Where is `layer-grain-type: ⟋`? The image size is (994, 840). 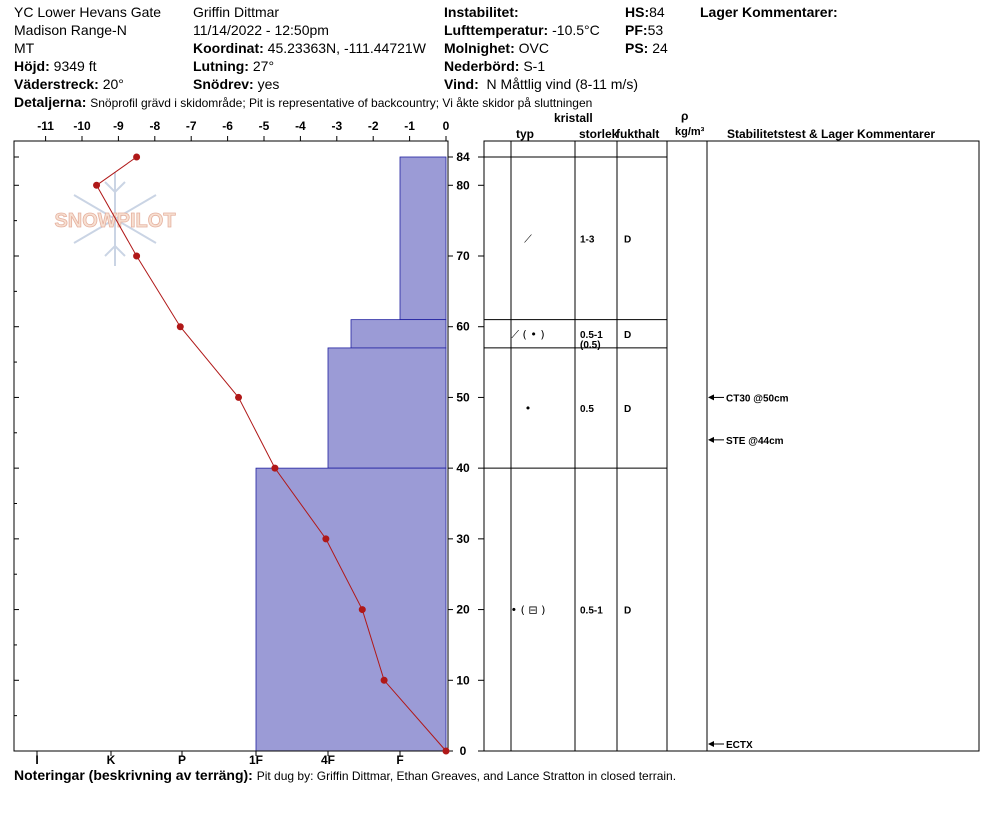
layer-grain-type: ⟋ is located at coordinates (528, 238).